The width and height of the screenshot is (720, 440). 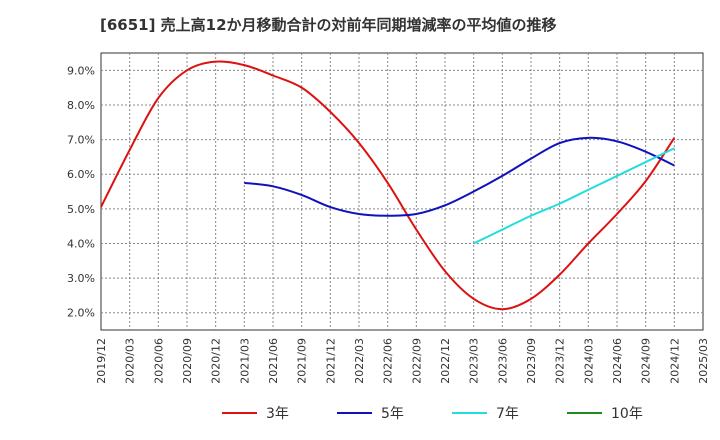 I want to click on y-tick-label: 6.0%, so click(x=81, y=174).